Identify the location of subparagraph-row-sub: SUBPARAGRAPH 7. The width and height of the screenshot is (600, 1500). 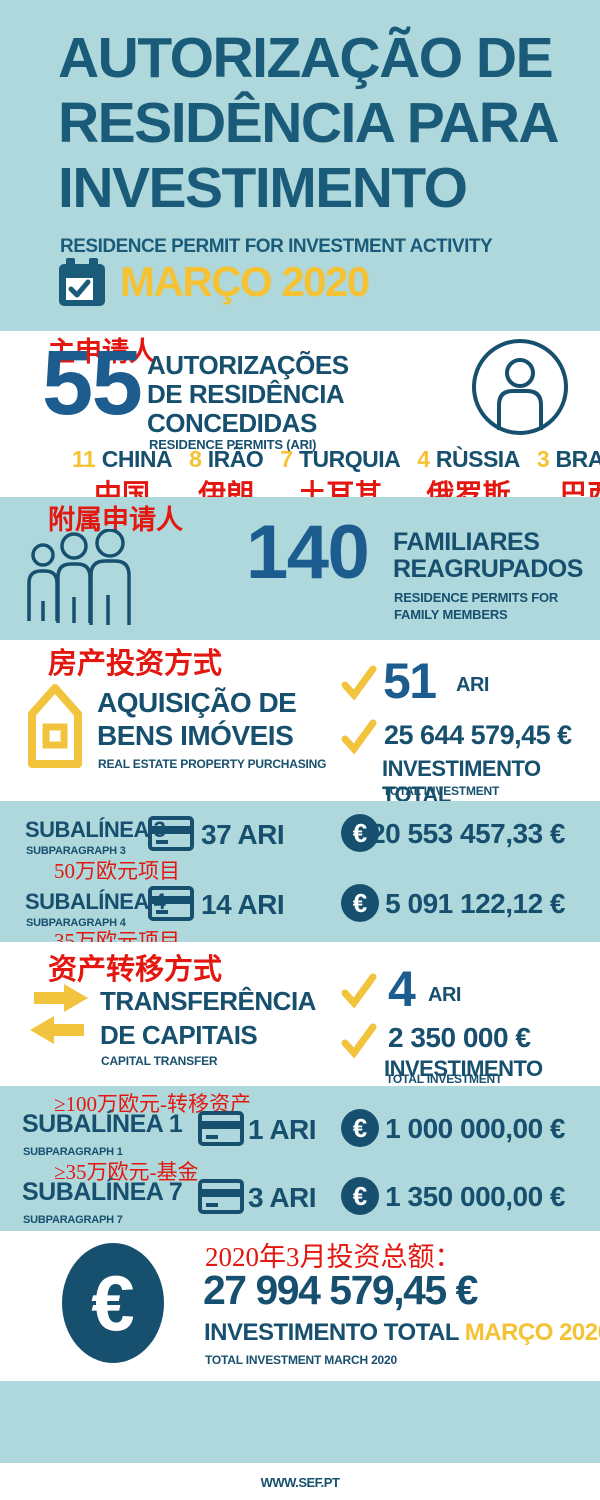
(73, 1220).